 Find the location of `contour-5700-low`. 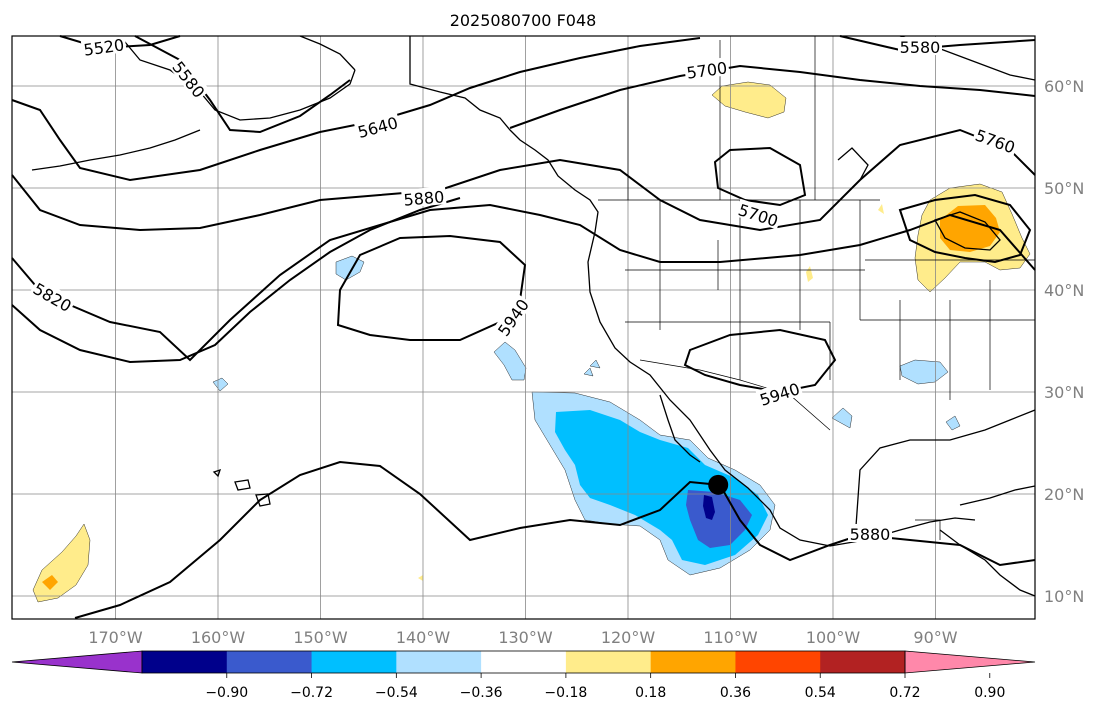

contour-5700-low is located at coordinates (760, 176).